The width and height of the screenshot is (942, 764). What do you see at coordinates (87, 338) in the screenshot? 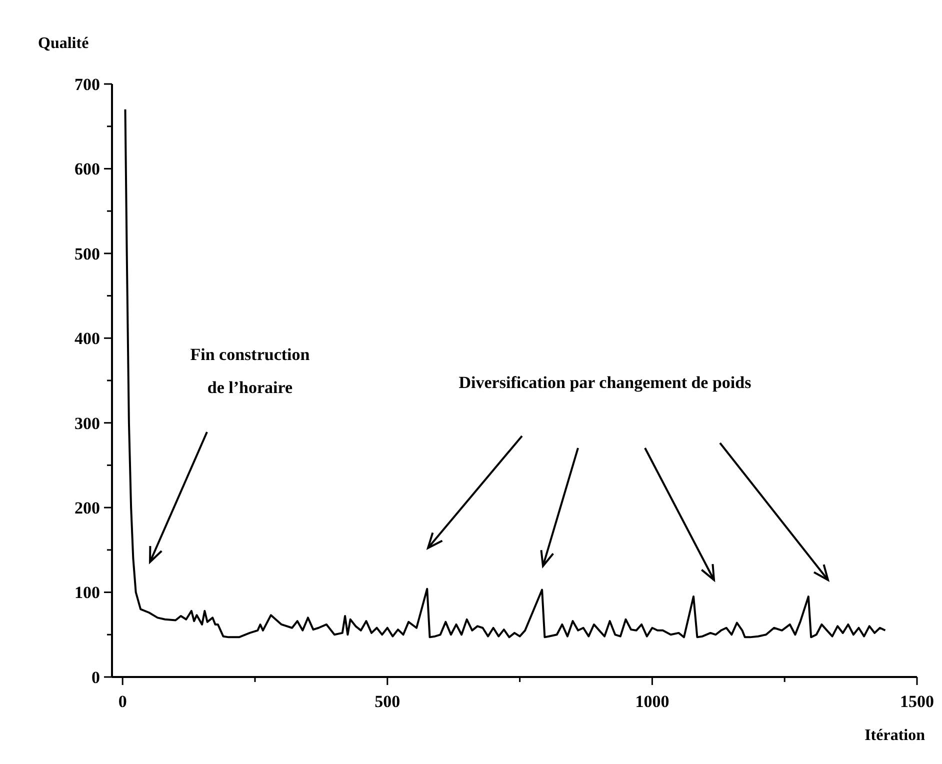
I see `y-tick-label: 400` at bounding box center [87, 338].